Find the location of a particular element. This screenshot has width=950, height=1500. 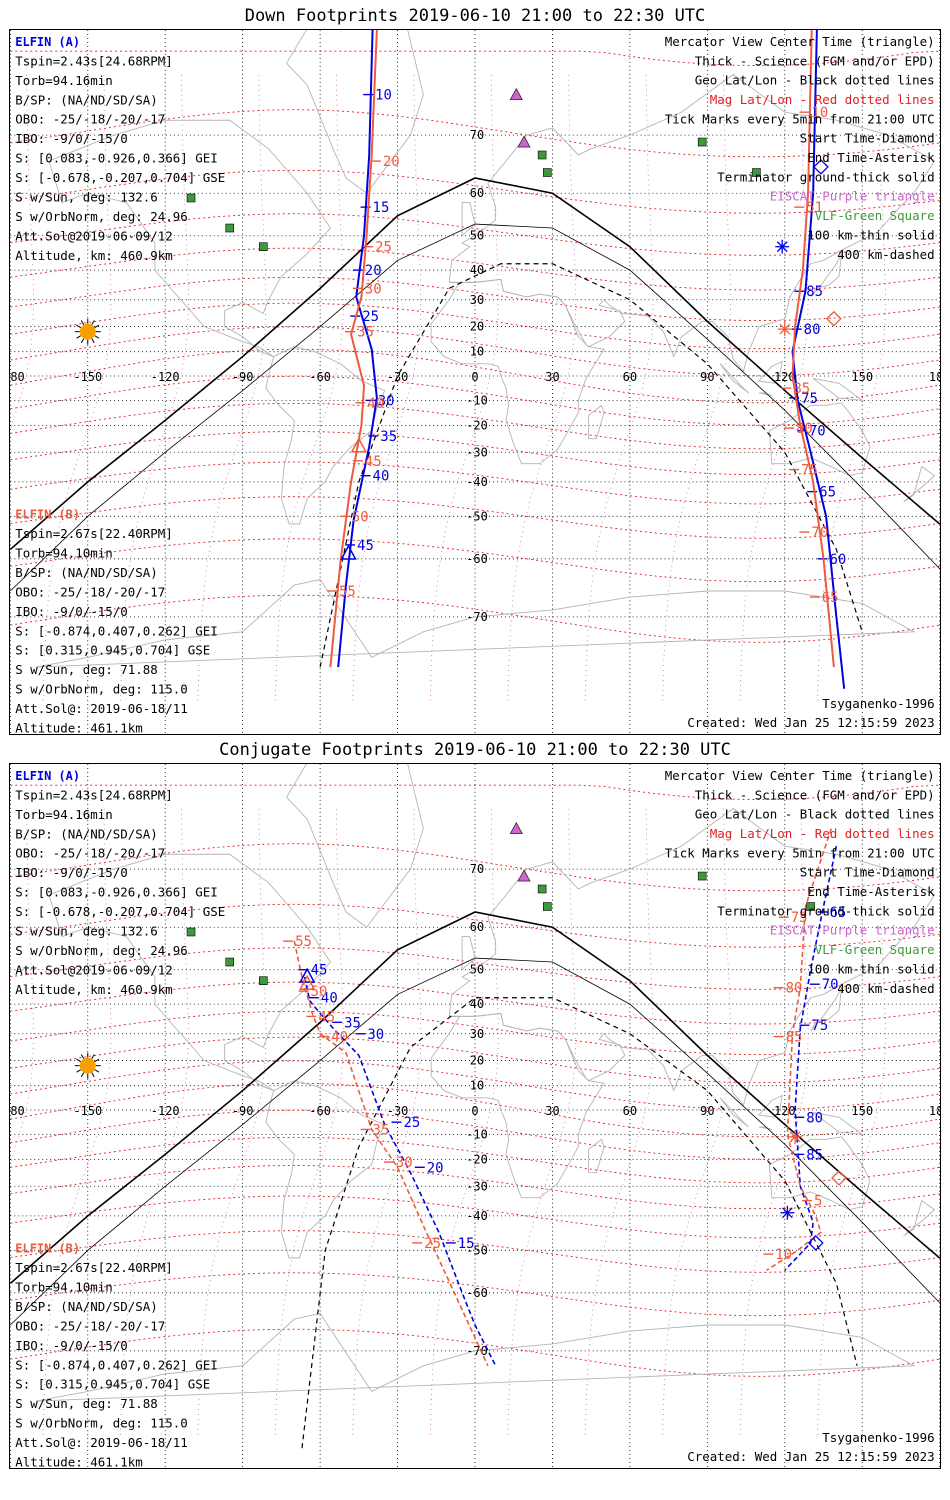

track-tick-label: 51 is located at coordinates (814, 208).